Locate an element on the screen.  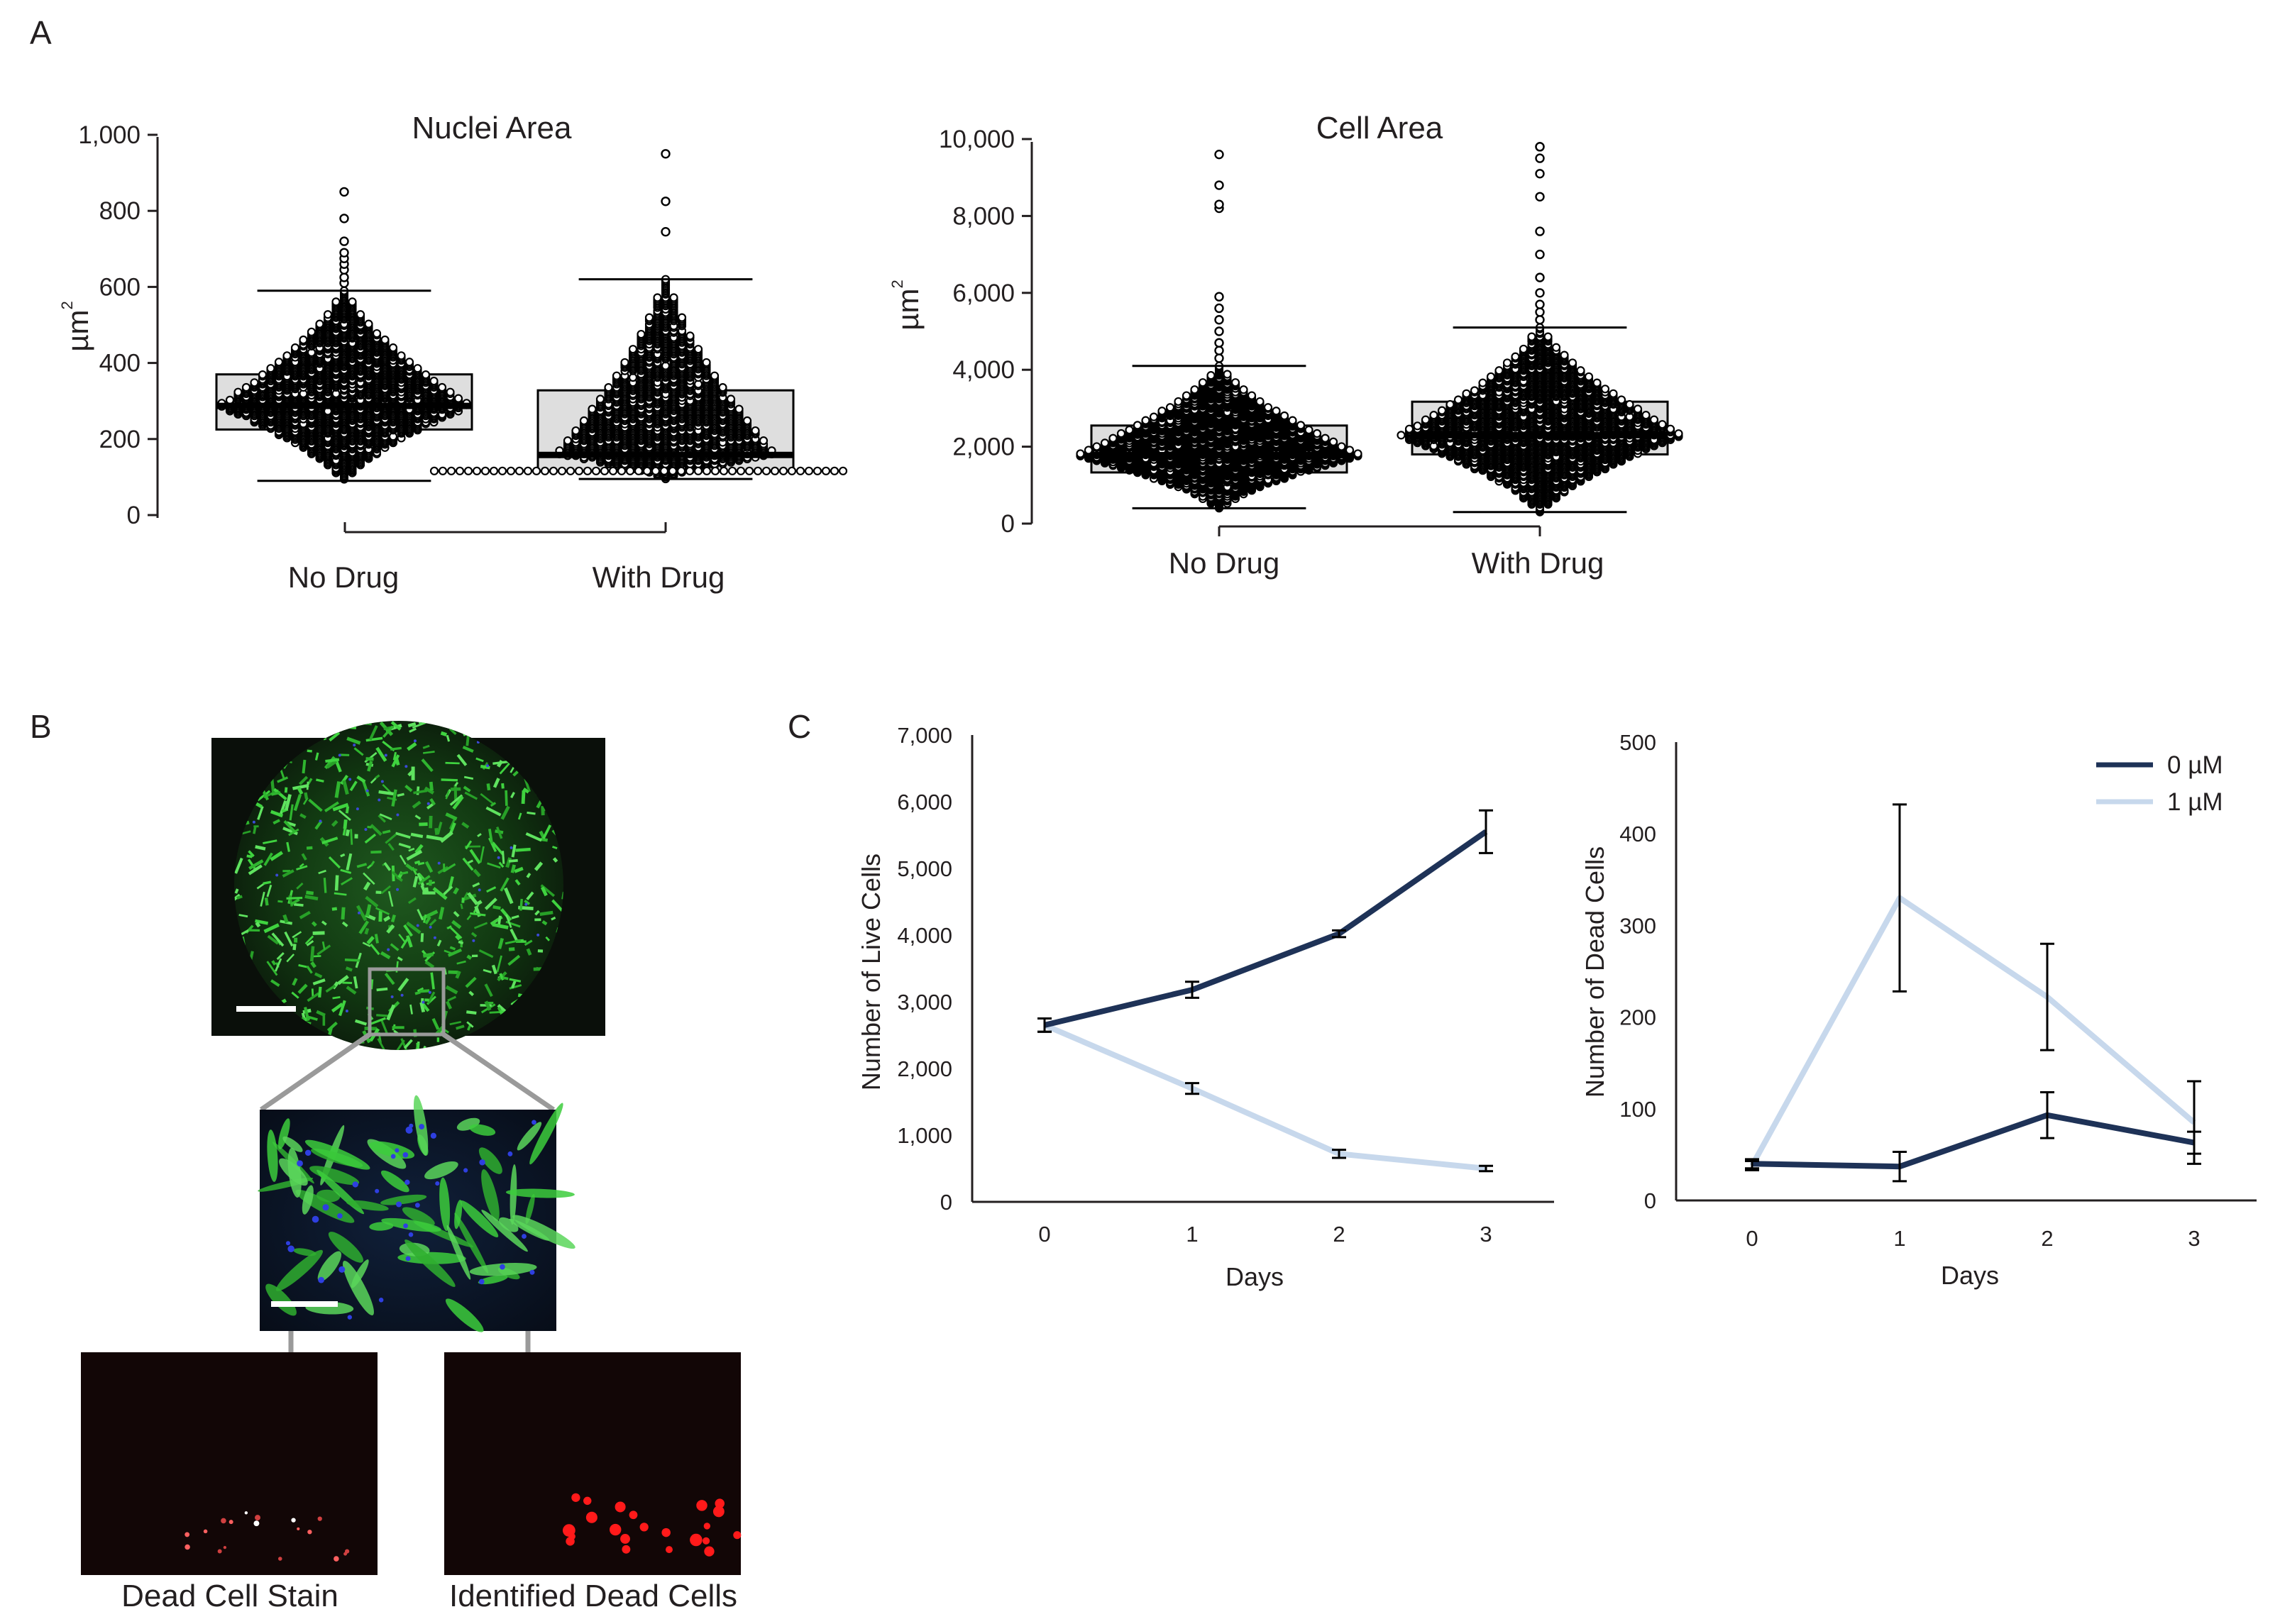
swarm-points is located at coordinates (1379, 329).